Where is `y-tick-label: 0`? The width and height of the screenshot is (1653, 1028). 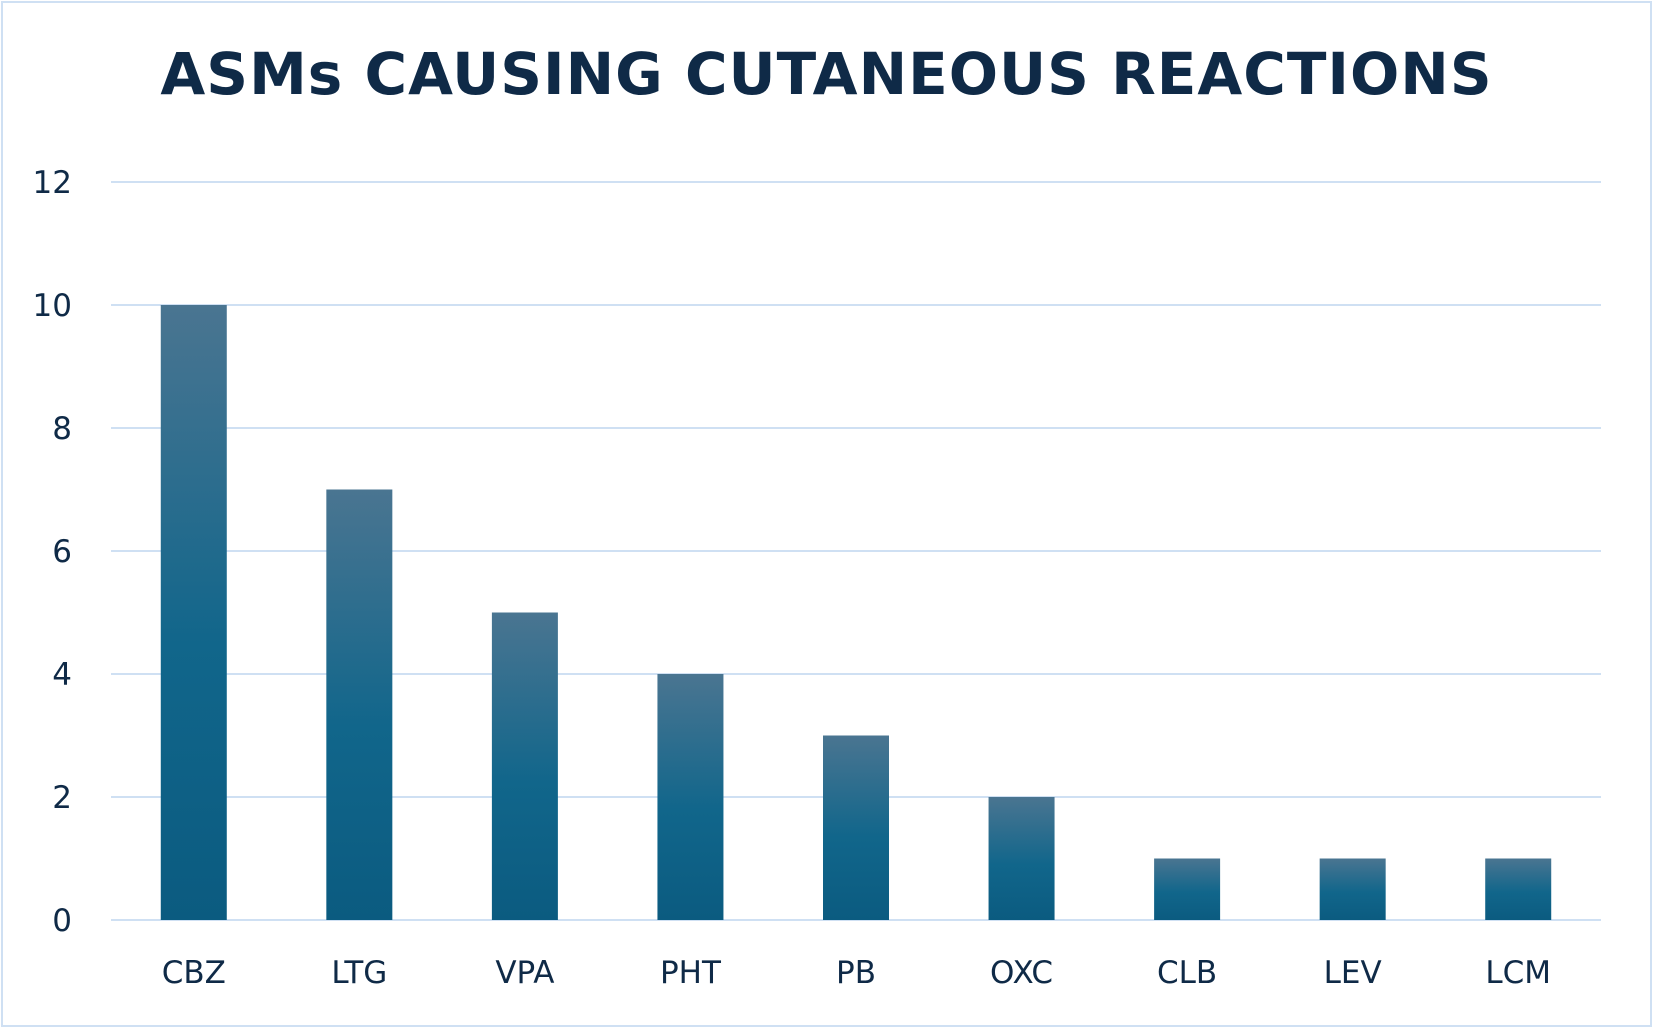 y-tick-label: 0 is located at coordinates (62, 921).